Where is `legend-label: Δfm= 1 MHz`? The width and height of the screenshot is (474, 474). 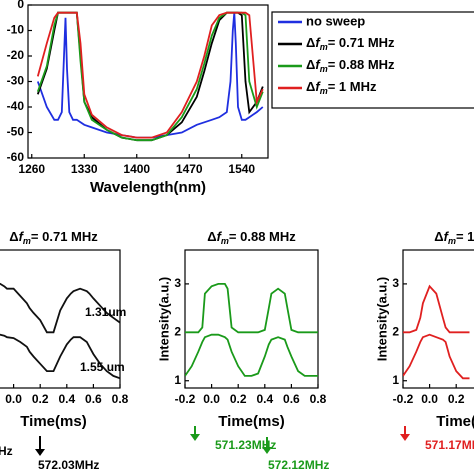
legend-label: Δfm= 1 MHz is located at coordinates (341, 87).